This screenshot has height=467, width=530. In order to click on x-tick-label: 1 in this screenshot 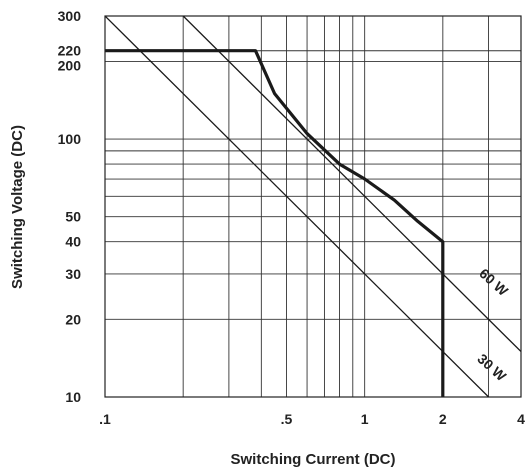, I will do `click(365, 419)`.